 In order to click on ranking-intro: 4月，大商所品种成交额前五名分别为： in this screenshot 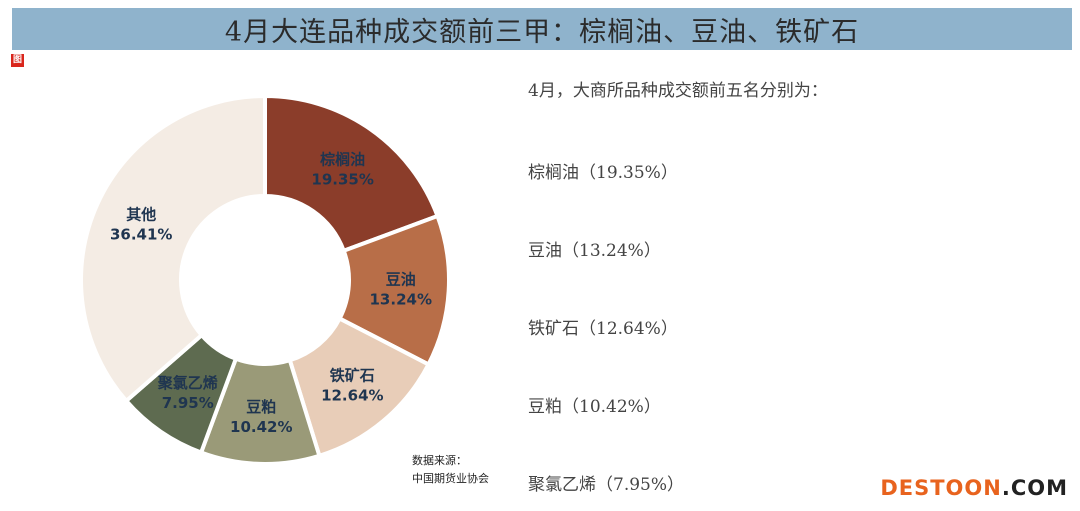, I will do `click(678, 91)`.